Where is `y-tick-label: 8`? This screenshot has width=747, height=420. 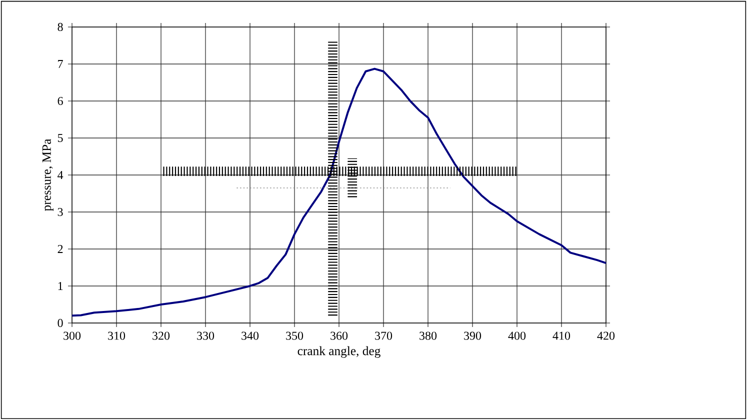 y-tick-label: 8 is located at coordinates (60, 27).